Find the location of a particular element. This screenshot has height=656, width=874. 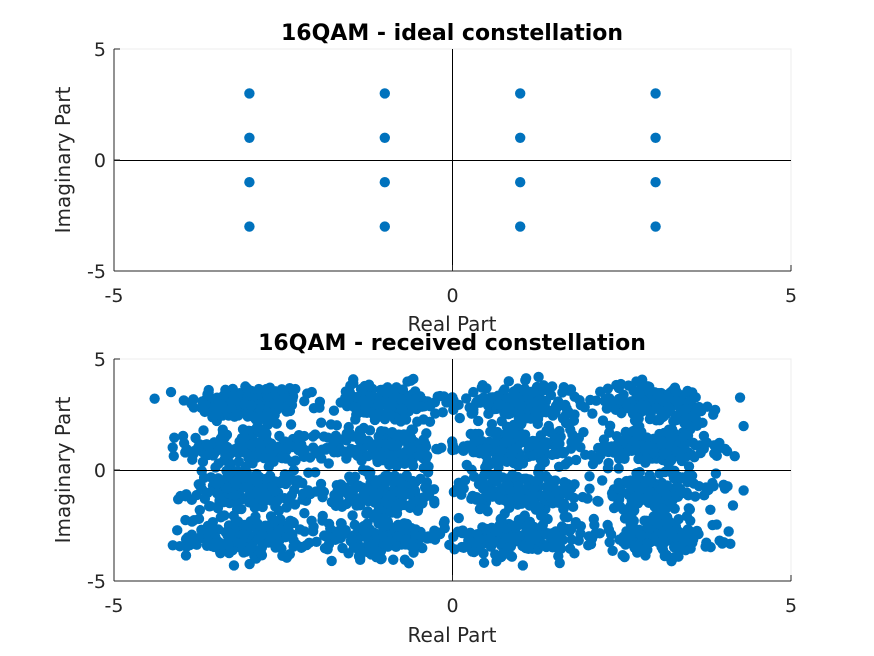

x-tick-label: 5 is located at coordinates (791, 606).